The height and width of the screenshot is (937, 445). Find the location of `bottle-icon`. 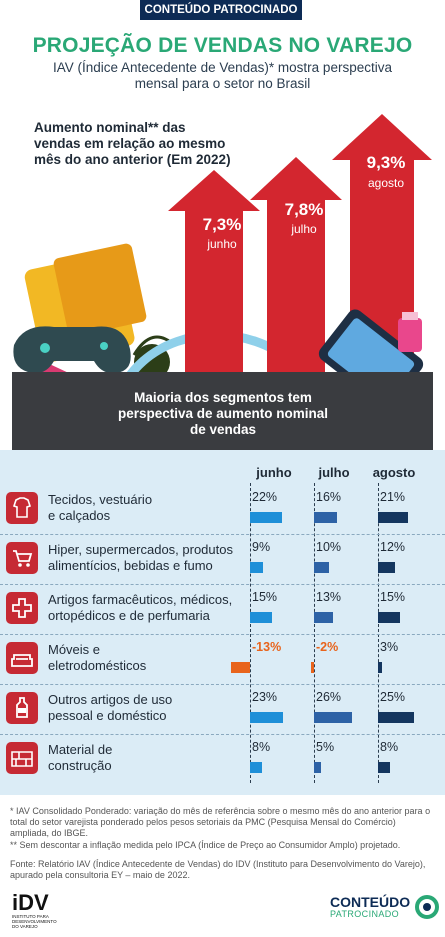

bottle-icon is located at coordinates (22, 707).